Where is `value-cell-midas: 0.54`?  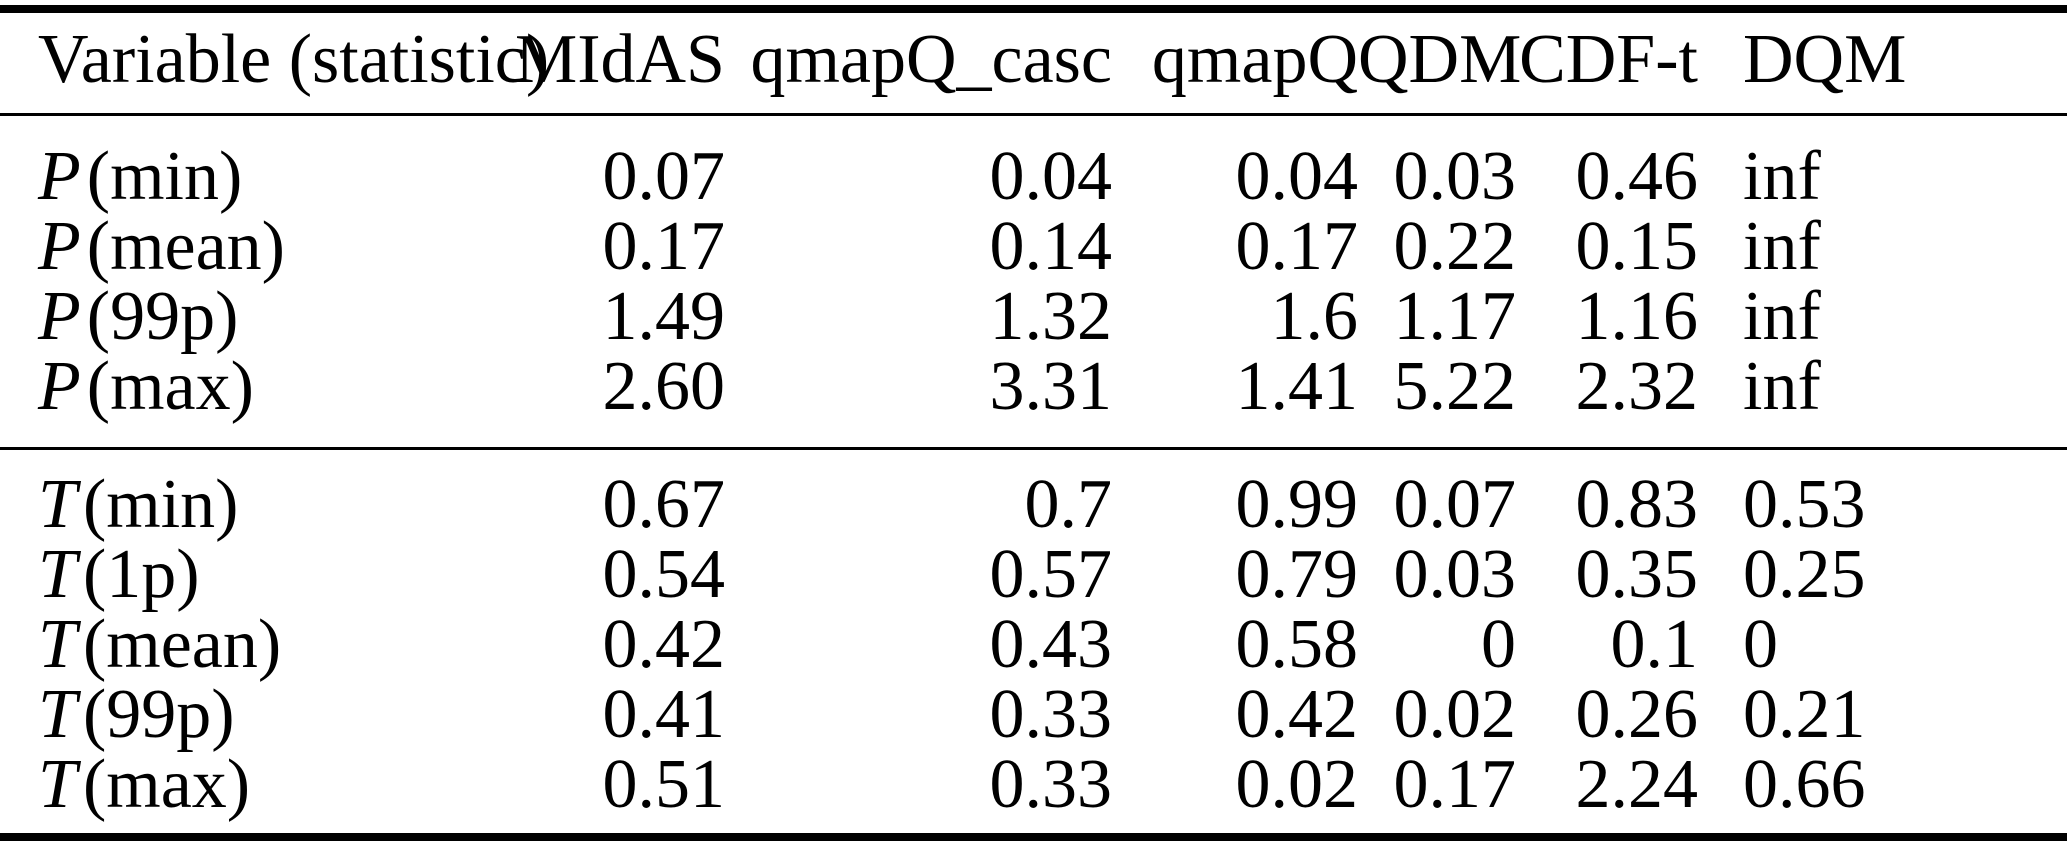
value-cell-midas: 0.54 is located at coordinates (664, 574).